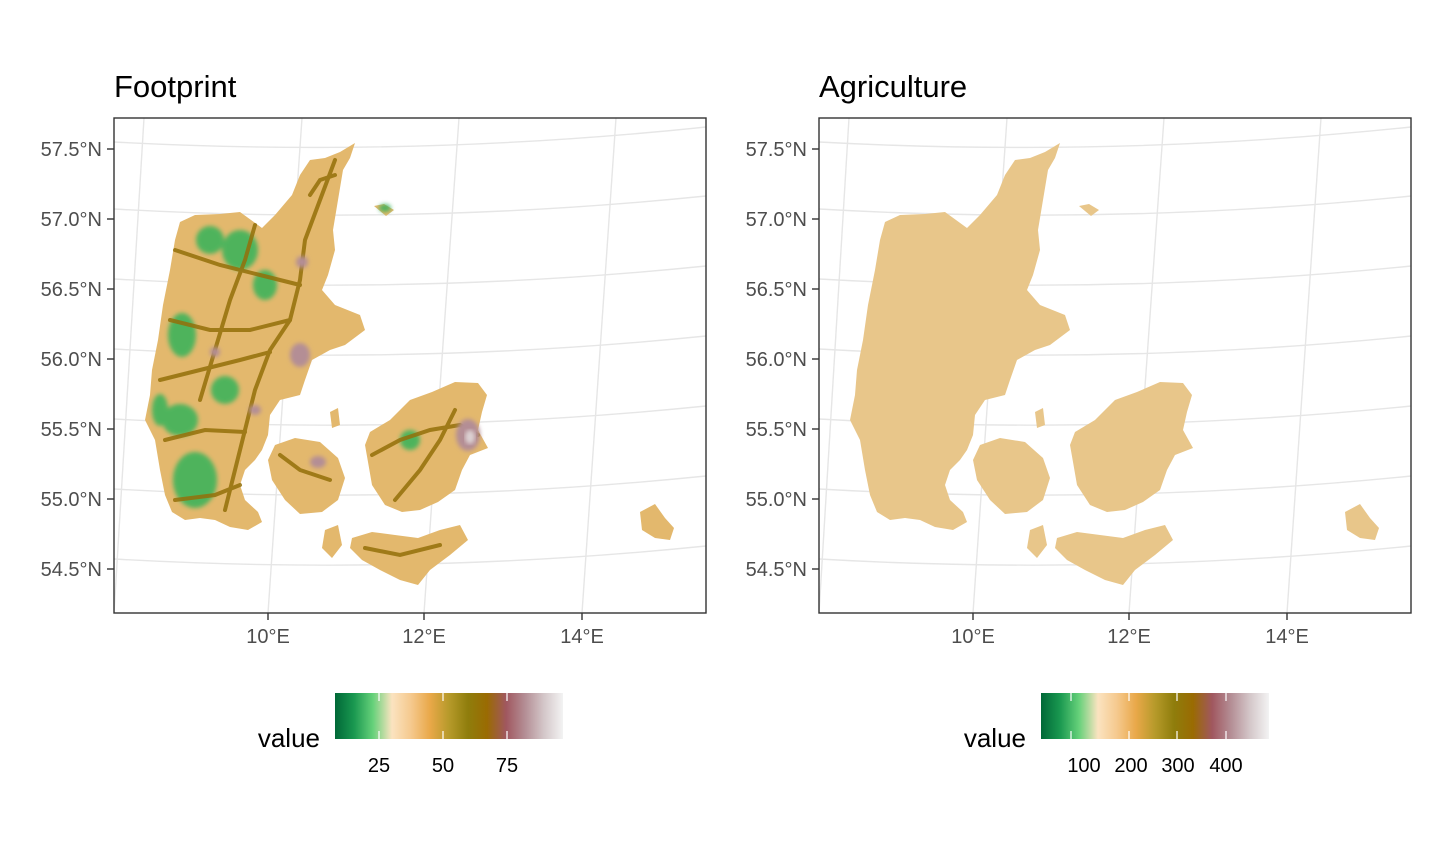  I want to click on legend-tick-label: 25, so click(379, 766).